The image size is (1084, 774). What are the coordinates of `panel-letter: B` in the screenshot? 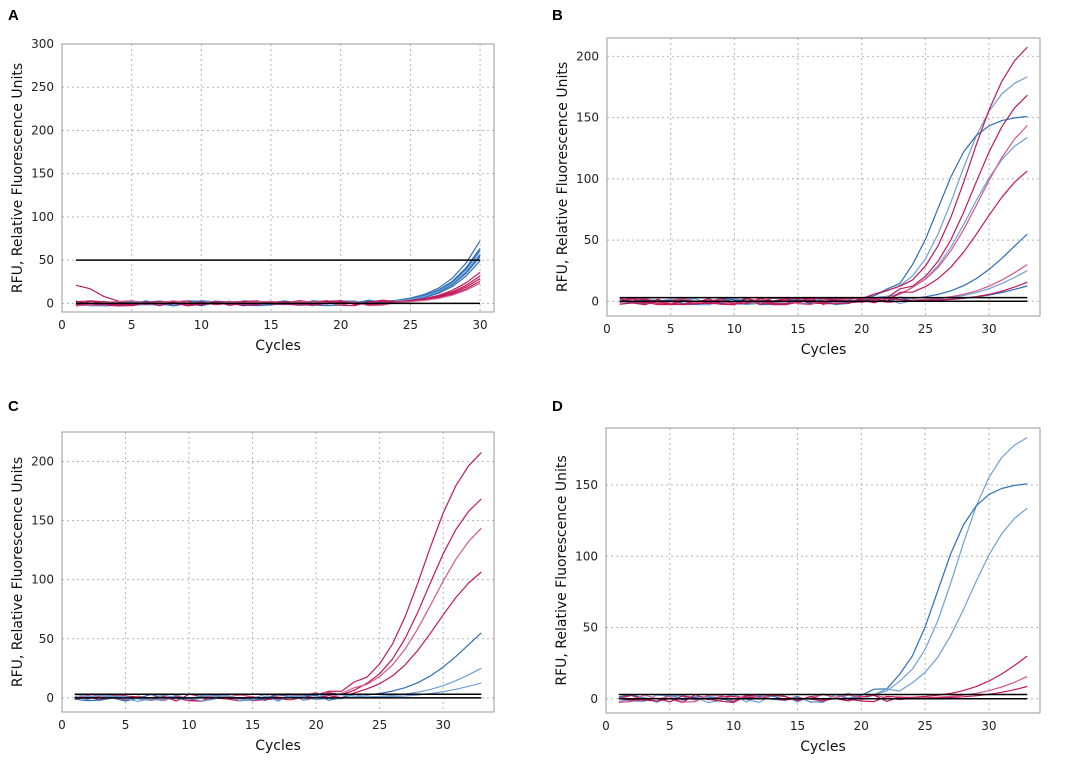 It's located at (557, 15).